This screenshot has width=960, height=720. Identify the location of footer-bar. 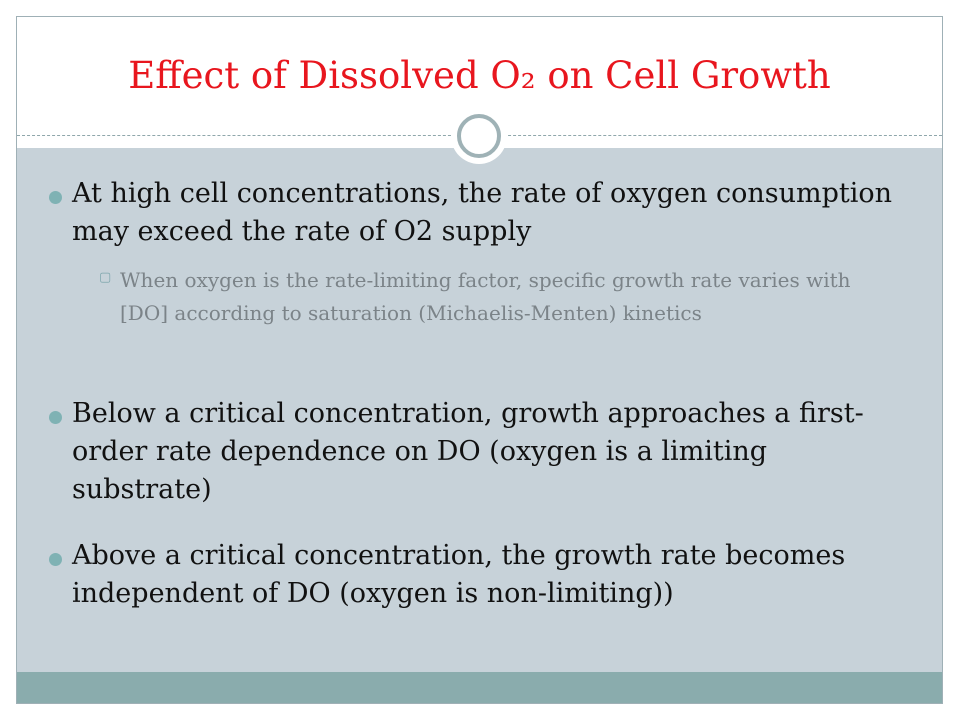
(479, 687).